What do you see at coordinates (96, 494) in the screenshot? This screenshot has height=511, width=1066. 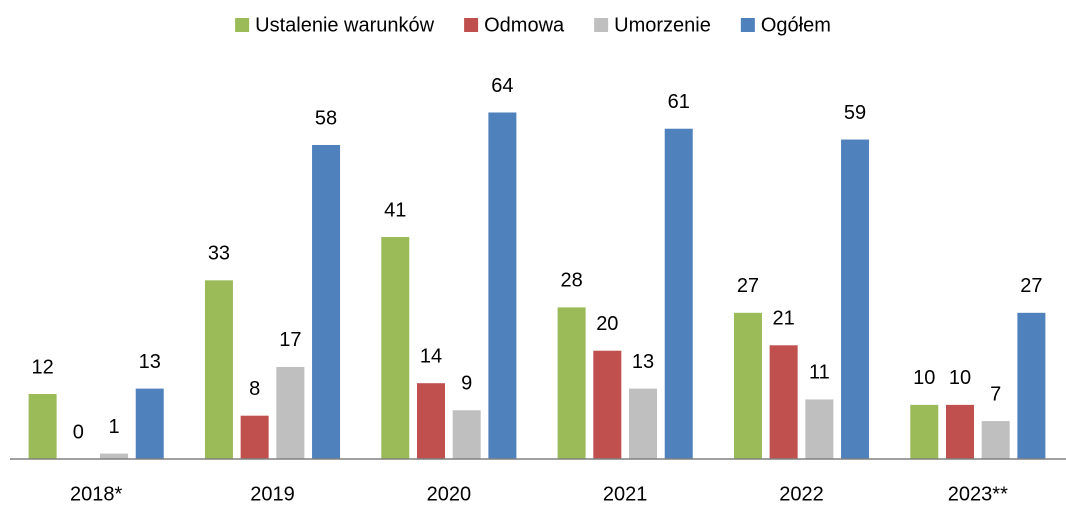 I see `x-tick-label: 2018*` at bounding box center [96, 494].